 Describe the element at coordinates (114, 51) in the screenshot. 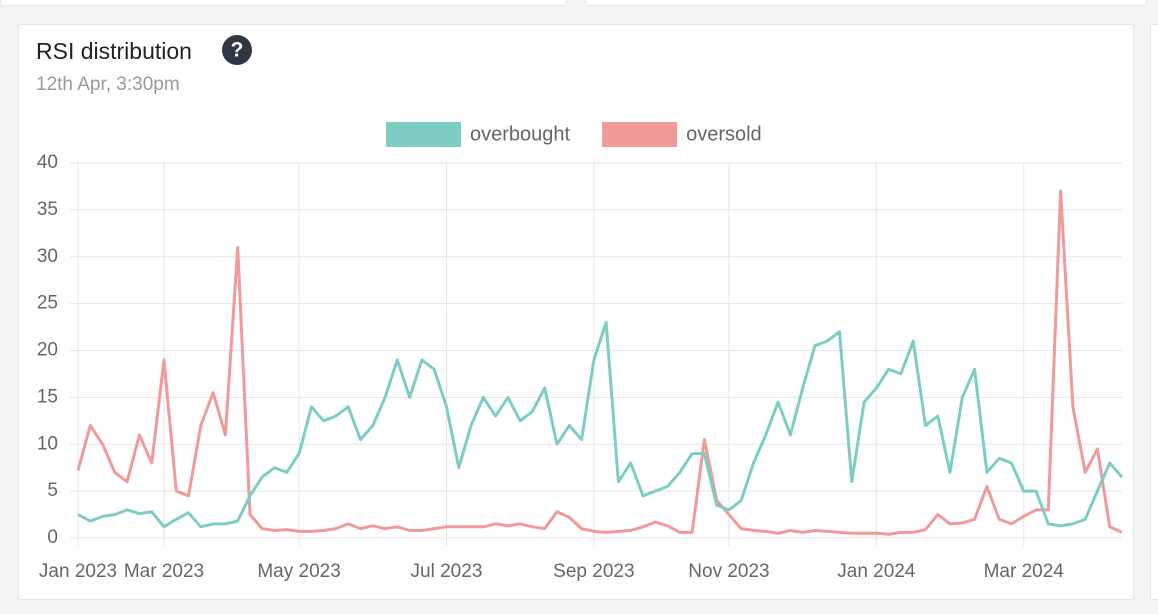

I see `chart-title: RSI distribution` at that location.